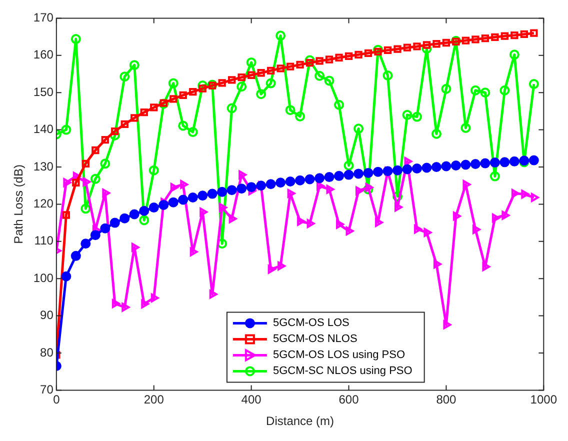 This screenshot has width=568, height=441. Describe the element at coordinates (47, 352) in the screenshot. I see `y-tick-label: 80` at that location.